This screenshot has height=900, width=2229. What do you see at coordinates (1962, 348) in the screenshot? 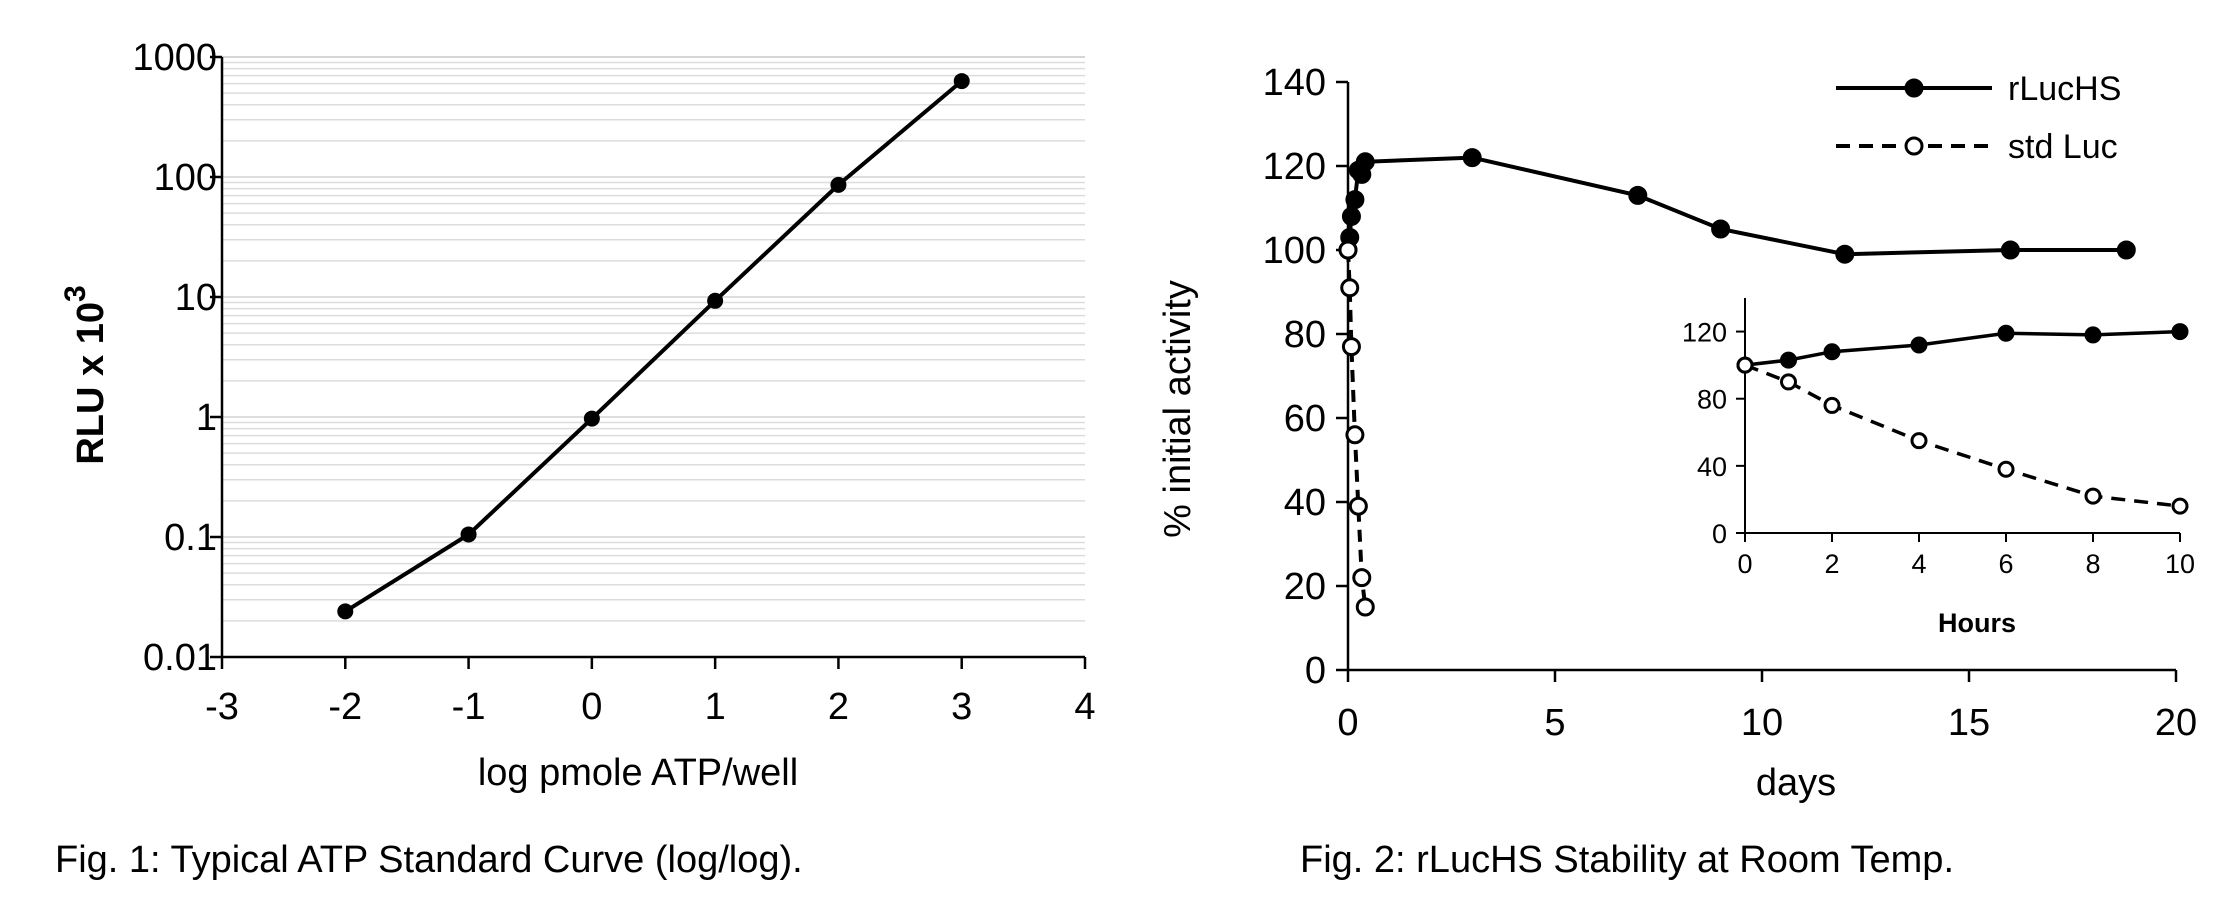
I see `inset-rluchs-line` at bounding box center [1962, 348].